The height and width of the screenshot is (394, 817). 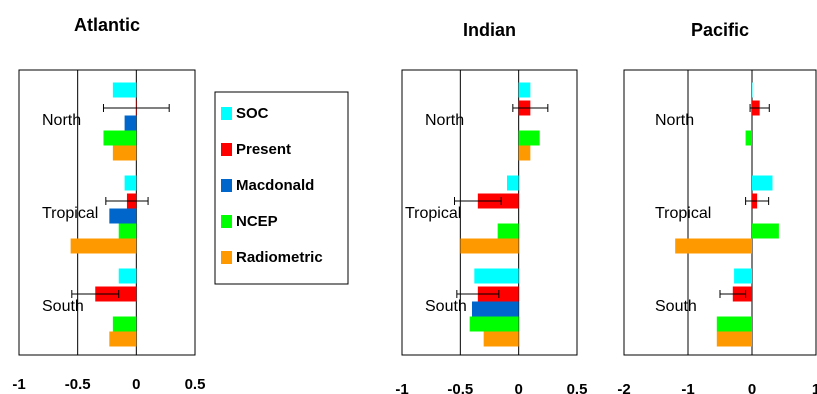 What do you see at coordinates (226, 257) in the screenshot?
I see `legend-swatch-radiometric` at bounding box center [226, 257].